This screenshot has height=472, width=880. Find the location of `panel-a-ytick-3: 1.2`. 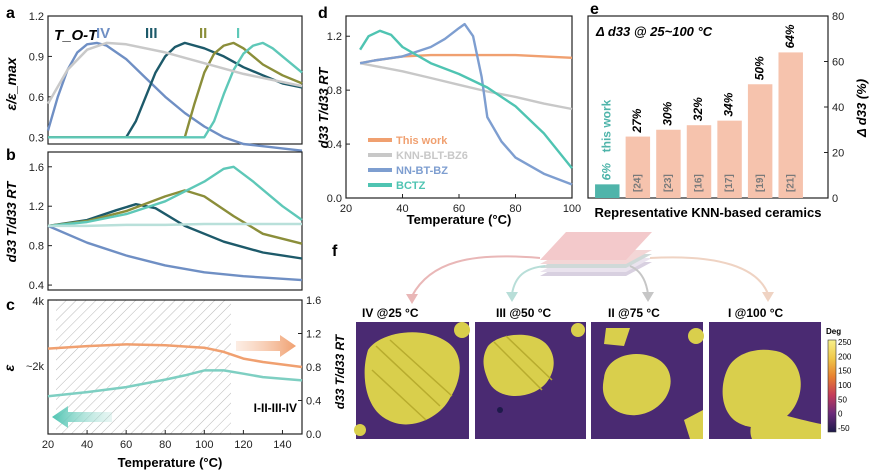

panel-a-ytick-3: 1.2 is located at coordinates (36, 17).